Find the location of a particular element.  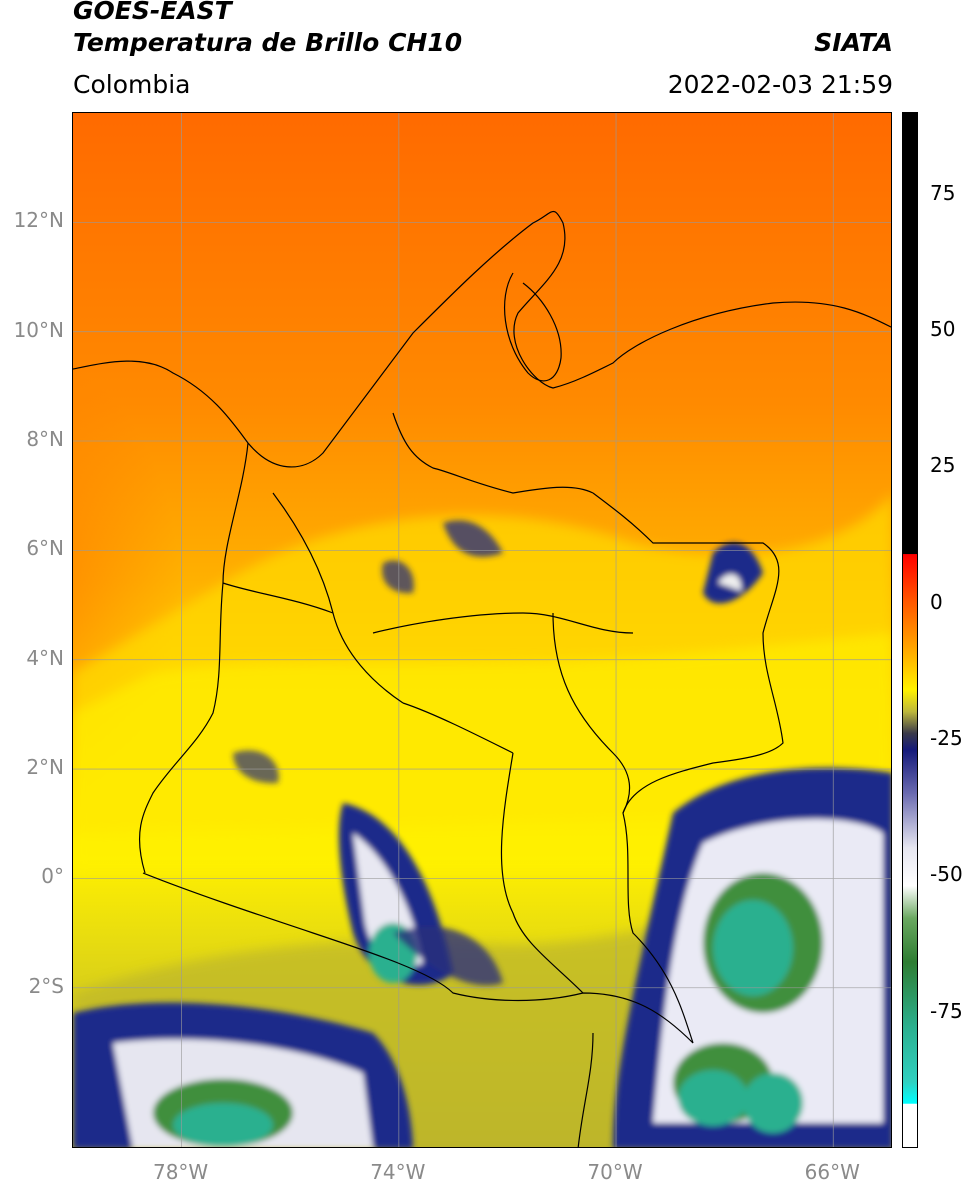

lon-tick-label: 78°W is located at coordinates (180, 1172).